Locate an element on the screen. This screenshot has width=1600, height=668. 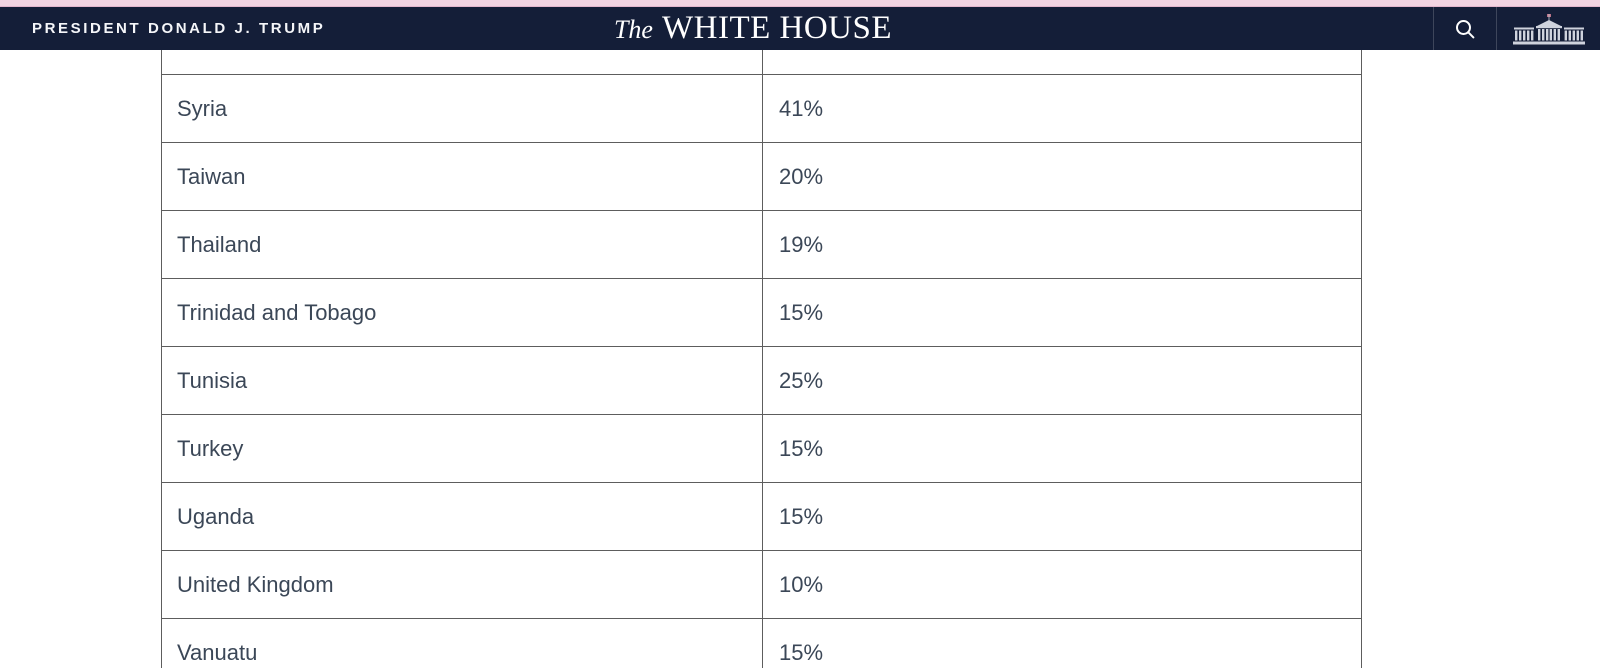
table-row: Turkey 15% is located at coordinates (761, 449).